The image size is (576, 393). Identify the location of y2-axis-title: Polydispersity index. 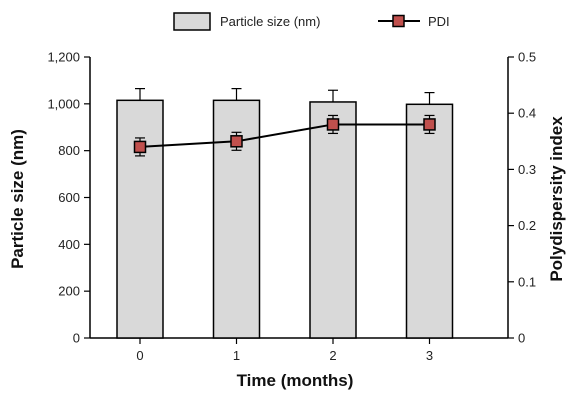
(556, 199).